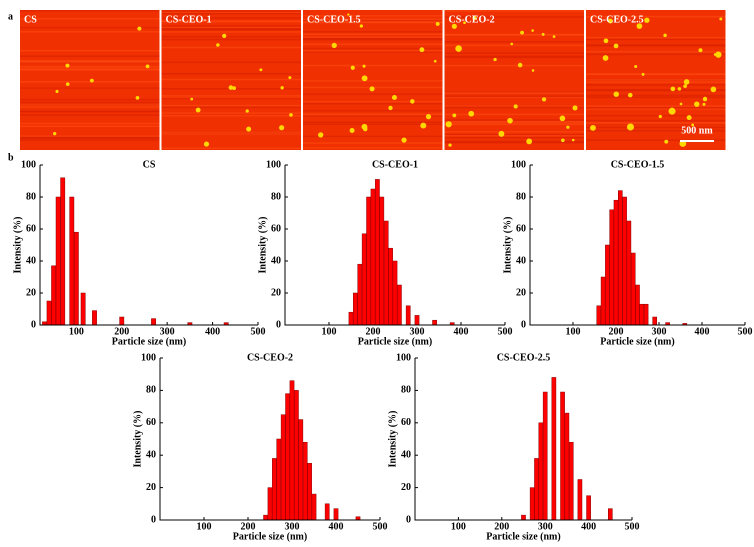 Image resolution: width=754 pixels, height=547 pixels. I want to click on panel-label: b, so click(11, 157).